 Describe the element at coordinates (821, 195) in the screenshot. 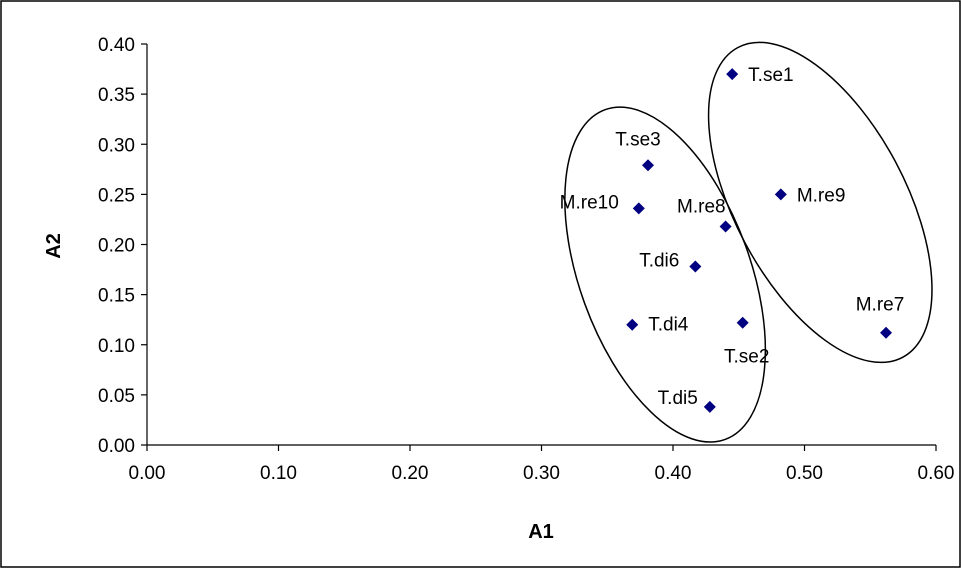

I see `data-point-label: M.re9` at that location.